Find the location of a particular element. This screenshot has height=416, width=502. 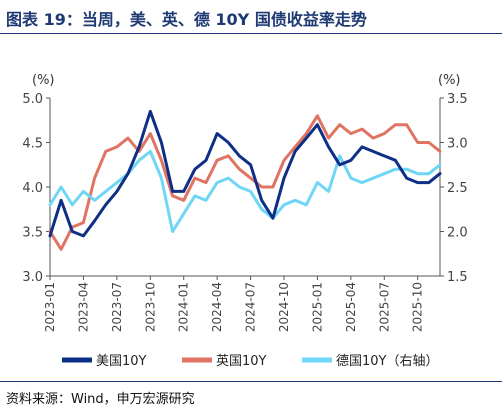

x-tick-label: 2024-01 is located at coordinates (184, 307).